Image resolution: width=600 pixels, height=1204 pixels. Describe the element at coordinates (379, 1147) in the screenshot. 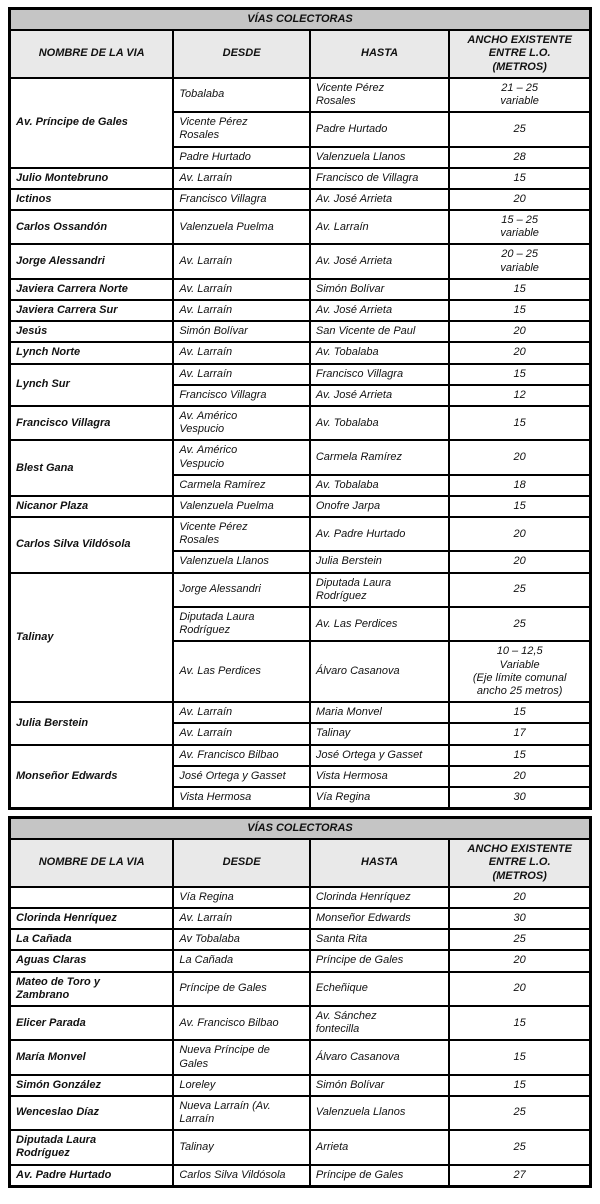

I see `cell-hasta: Arrieta` at that location.